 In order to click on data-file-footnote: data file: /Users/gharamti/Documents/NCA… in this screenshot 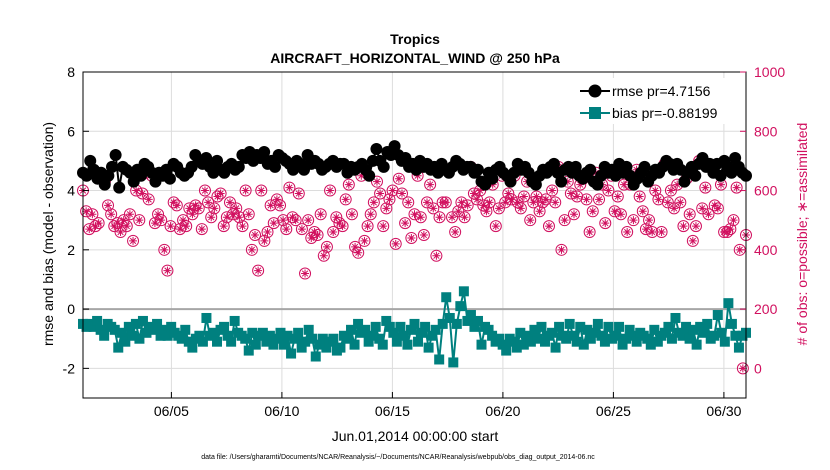, I will do `click(398, 457)`.